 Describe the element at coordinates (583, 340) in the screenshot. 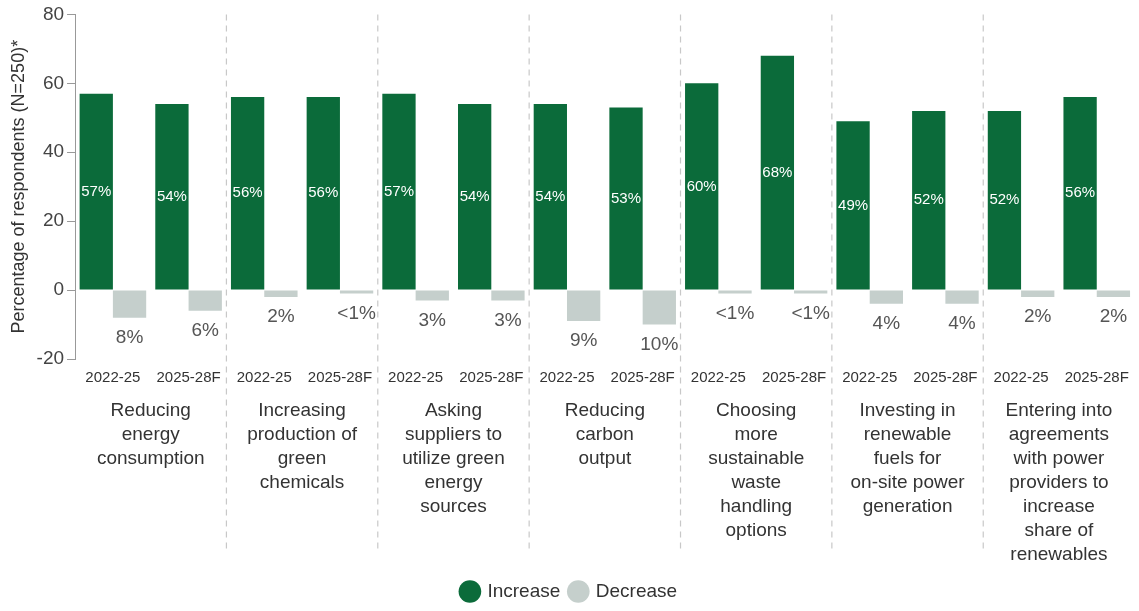

I see `data-label: 9%` at that location.